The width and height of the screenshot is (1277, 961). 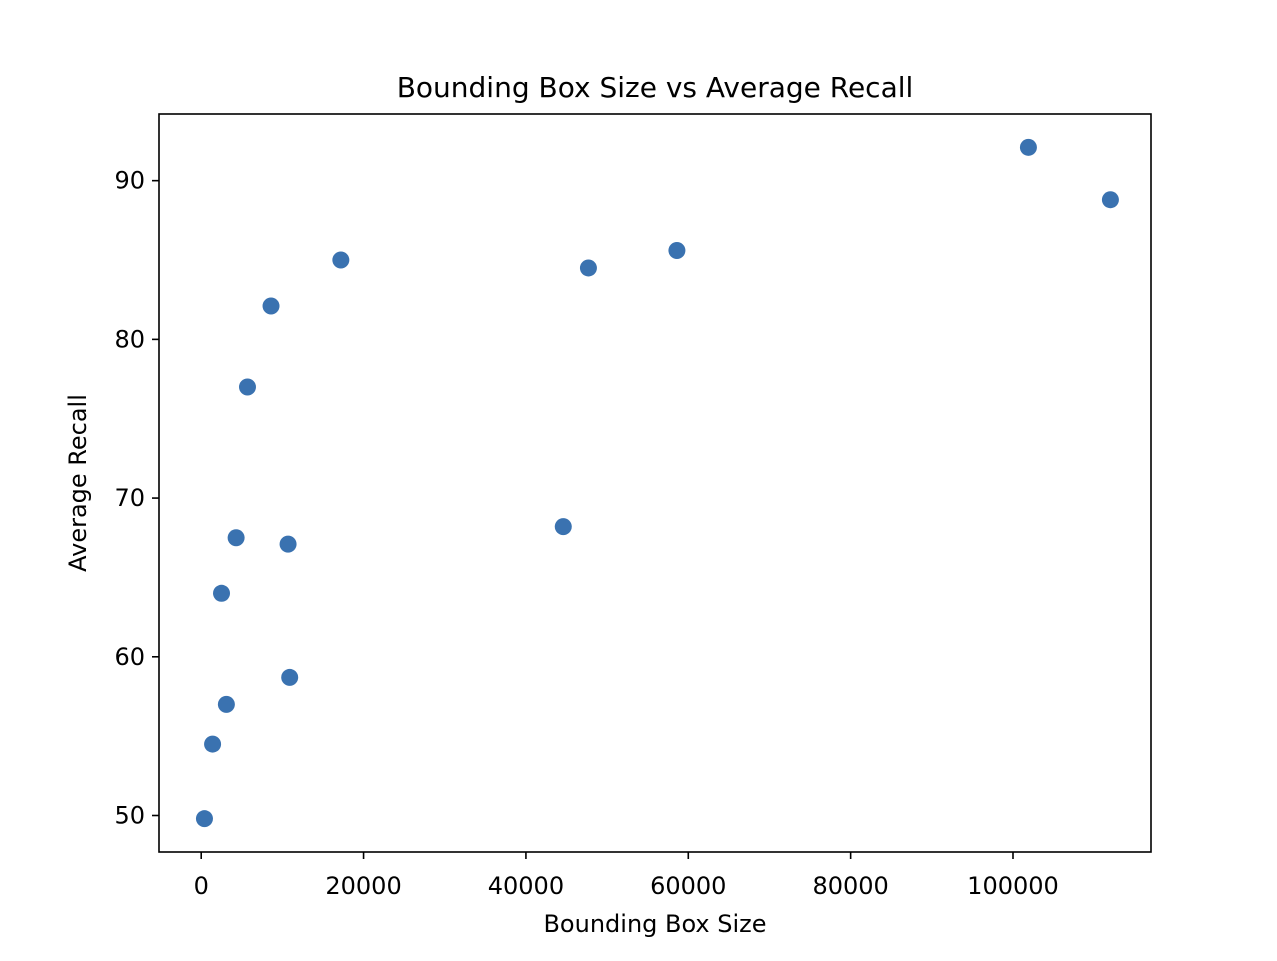 I want to click on x-tick-label: 60000, so click(x=688, y=886).